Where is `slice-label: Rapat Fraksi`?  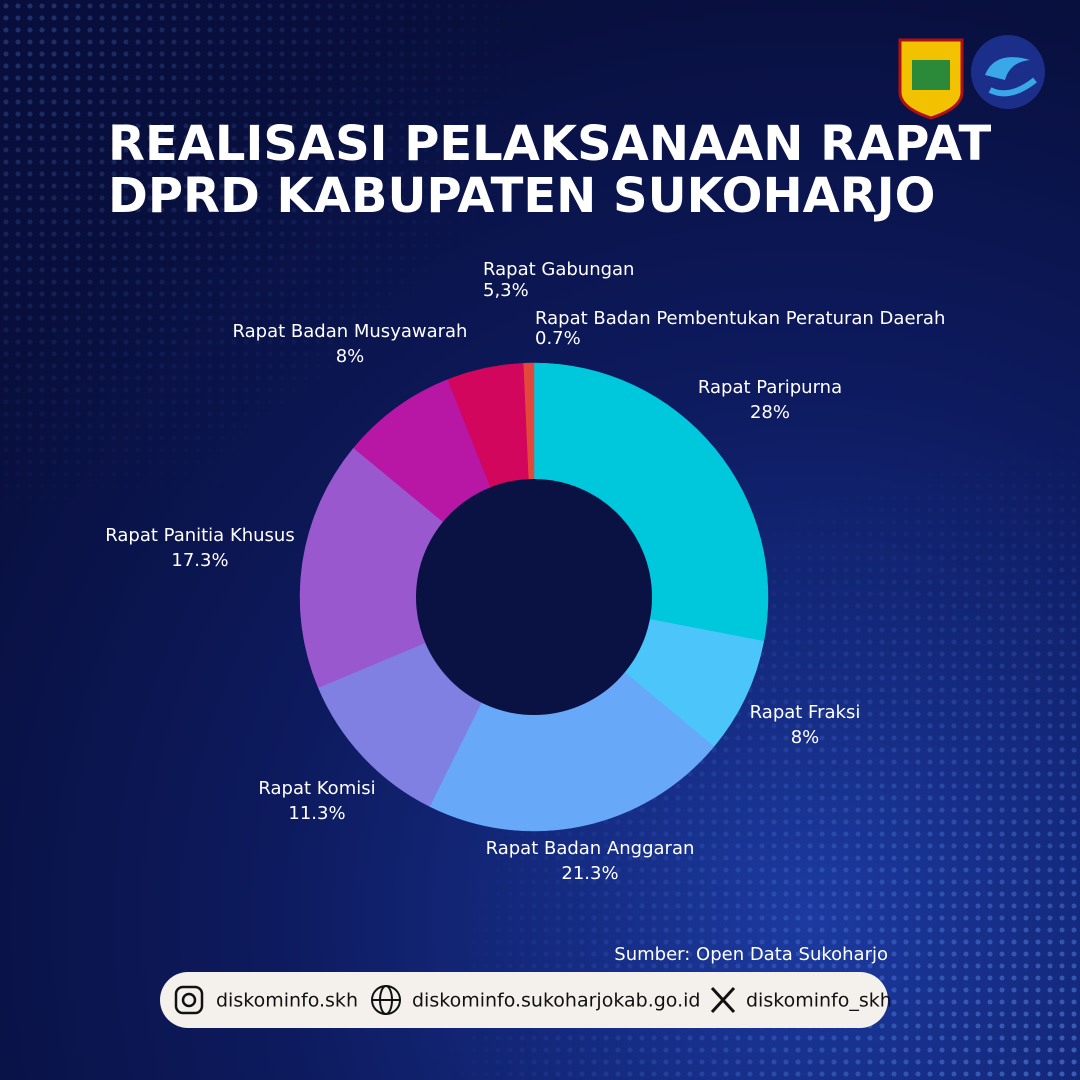
slice-label: Rapat Fraksi is located at coordinates (805, 712).